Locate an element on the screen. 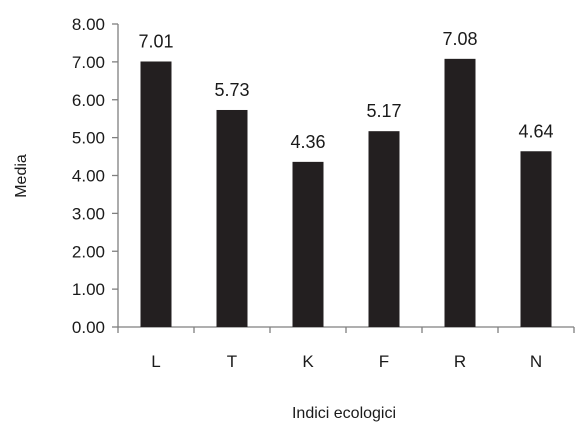  y-tick-label: 0.00 is located at coordinates (88, 327).